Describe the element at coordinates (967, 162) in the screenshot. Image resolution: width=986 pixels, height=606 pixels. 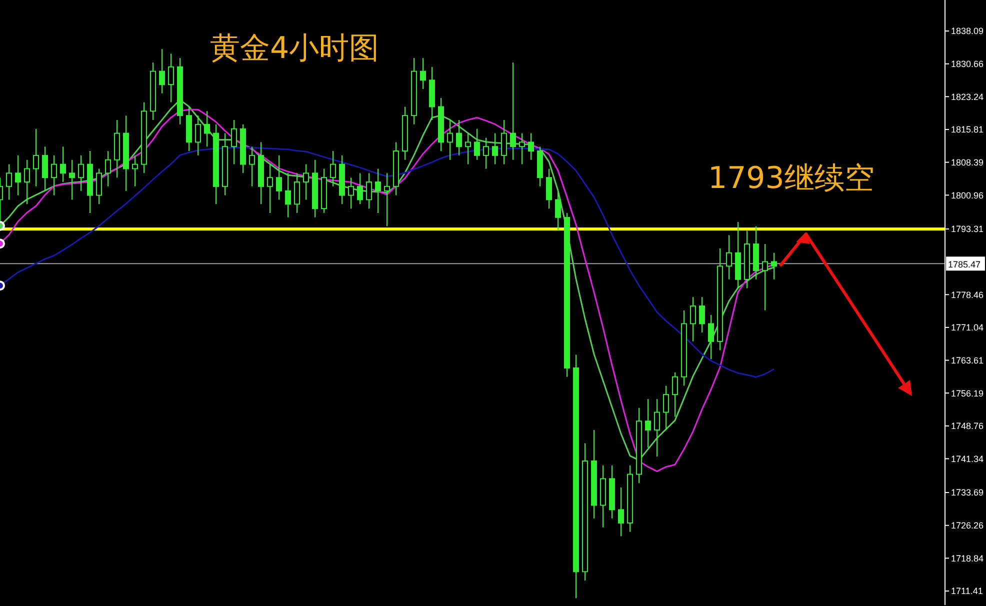
I see `y-tick-label: 1808.39` at that location.